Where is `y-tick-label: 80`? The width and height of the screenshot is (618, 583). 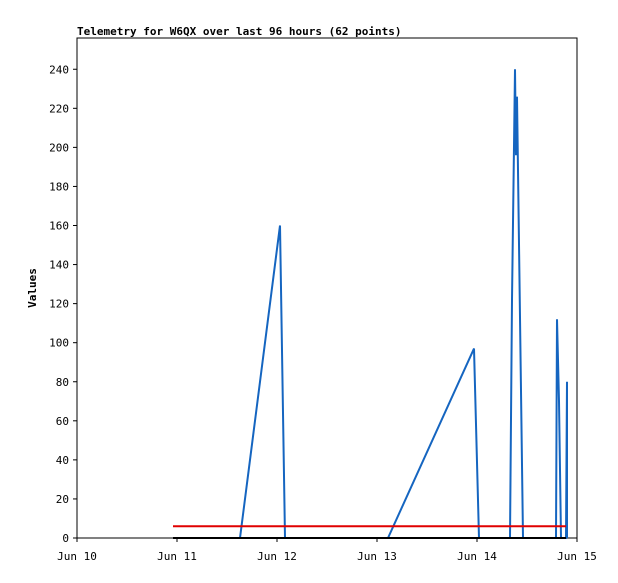
y-tick-label: 80 is located at coordinates (62, 382).